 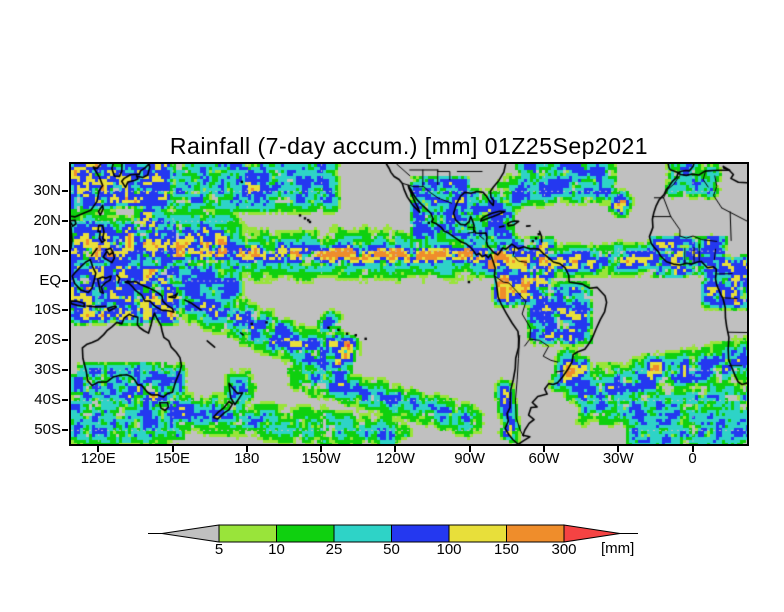 I want to click on x-tick-label: 0, so click(x=692, y=458).